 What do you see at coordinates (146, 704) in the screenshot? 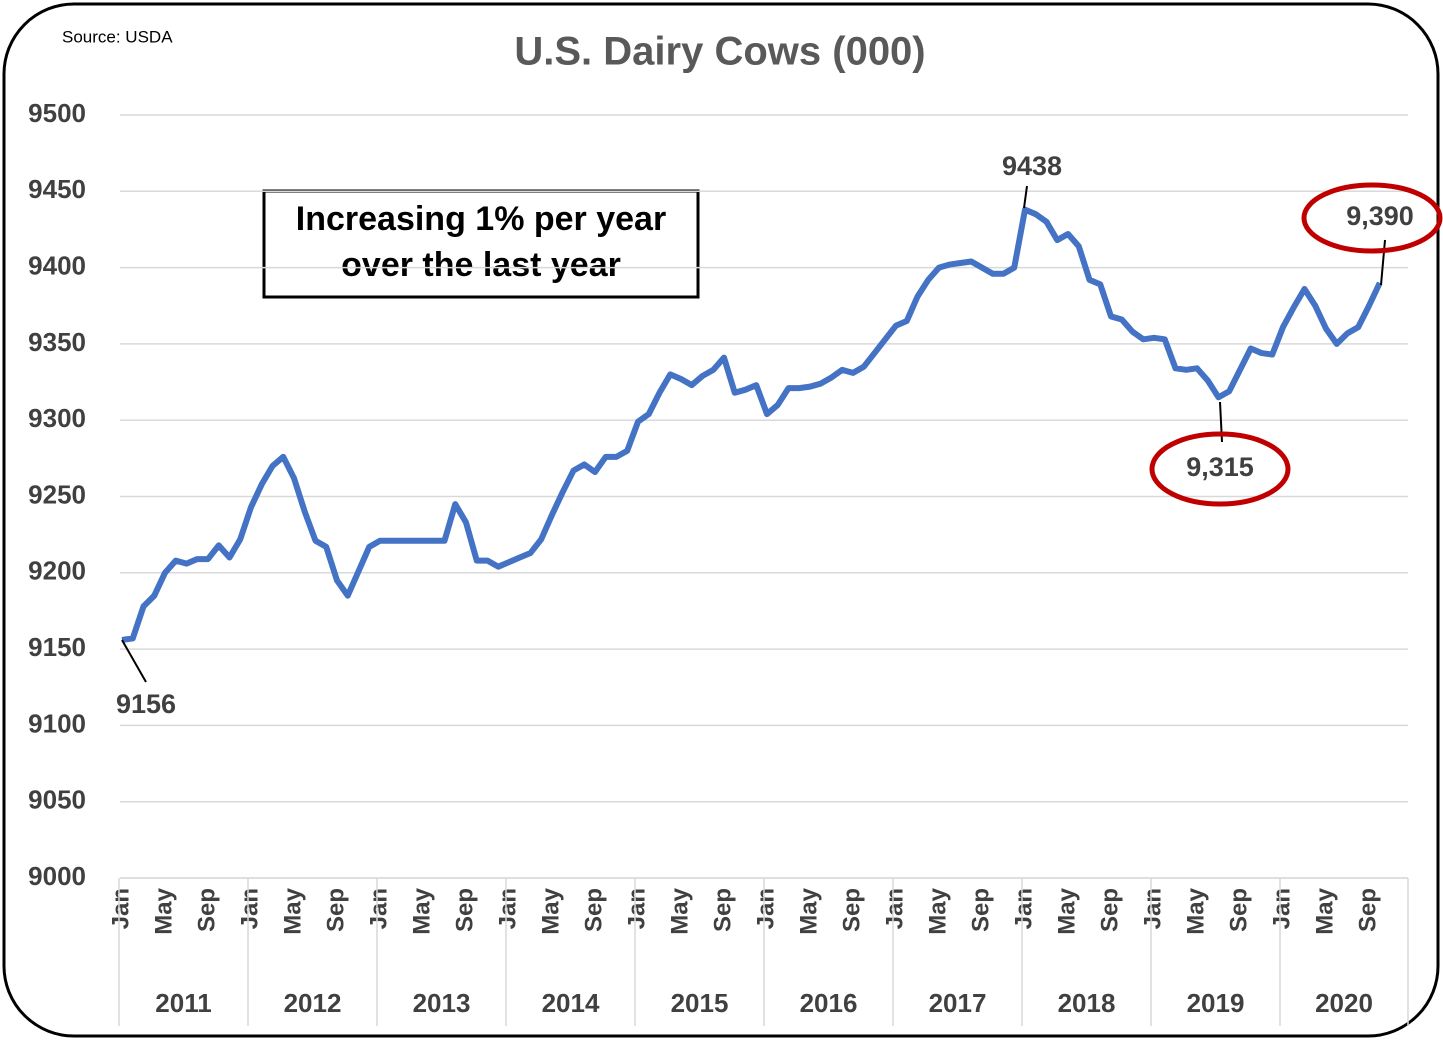
I see `data-label: 9156` at bounding box center [146, 704].